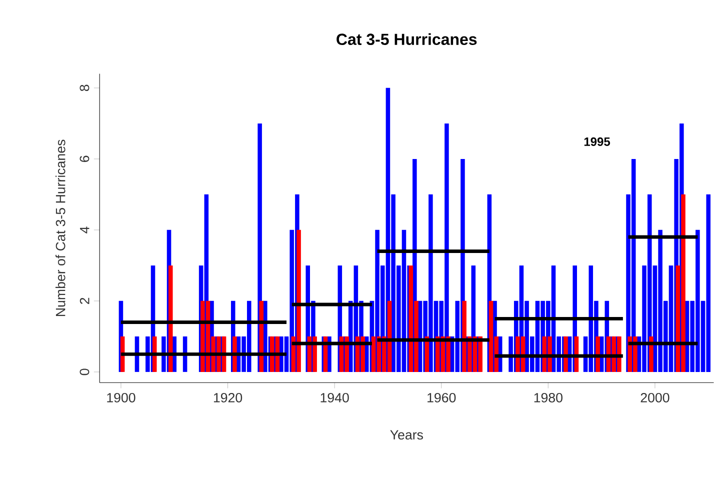 Image resolution: width=714 pixels, height=484 pixels. What do you see at coordinates (406, 39) in the screenshot?
I see `chart-title: Cat 3-5 Hurricanes` at bounding box center [406, 39].